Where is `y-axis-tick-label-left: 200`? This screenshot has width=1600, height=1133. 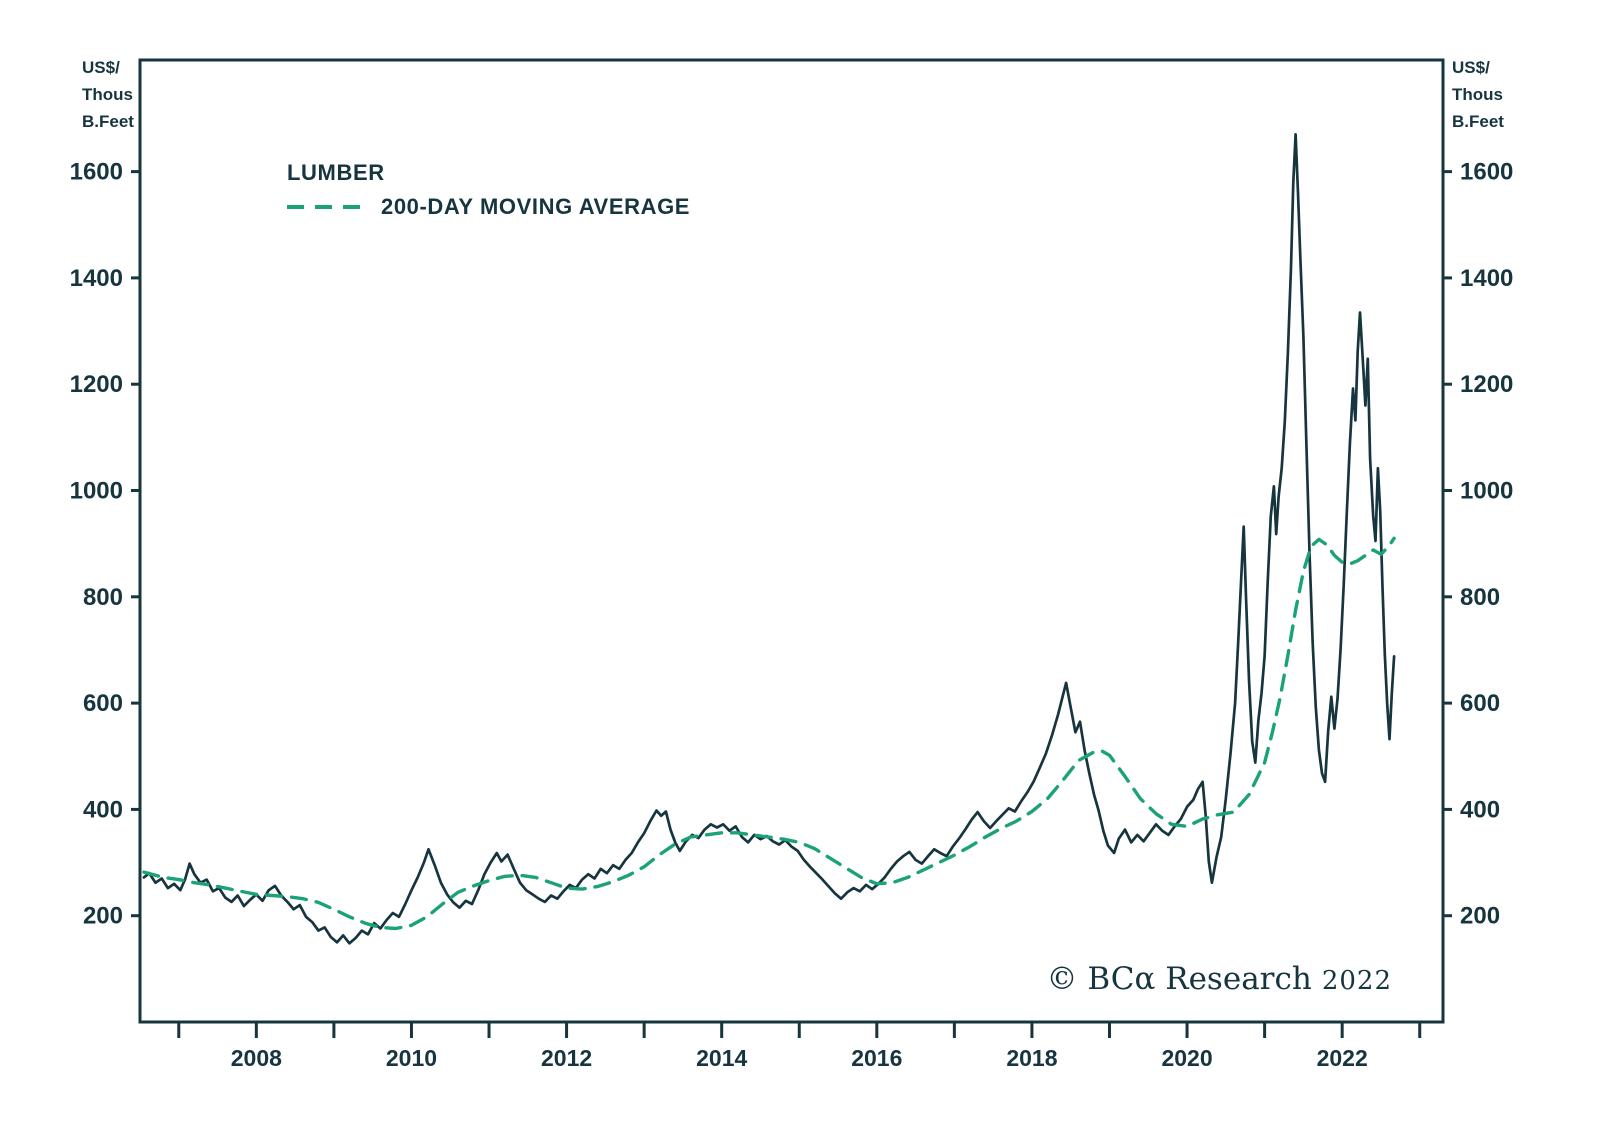 y-axis-tick-label-left: 200 is located at coordinates (103, 916).